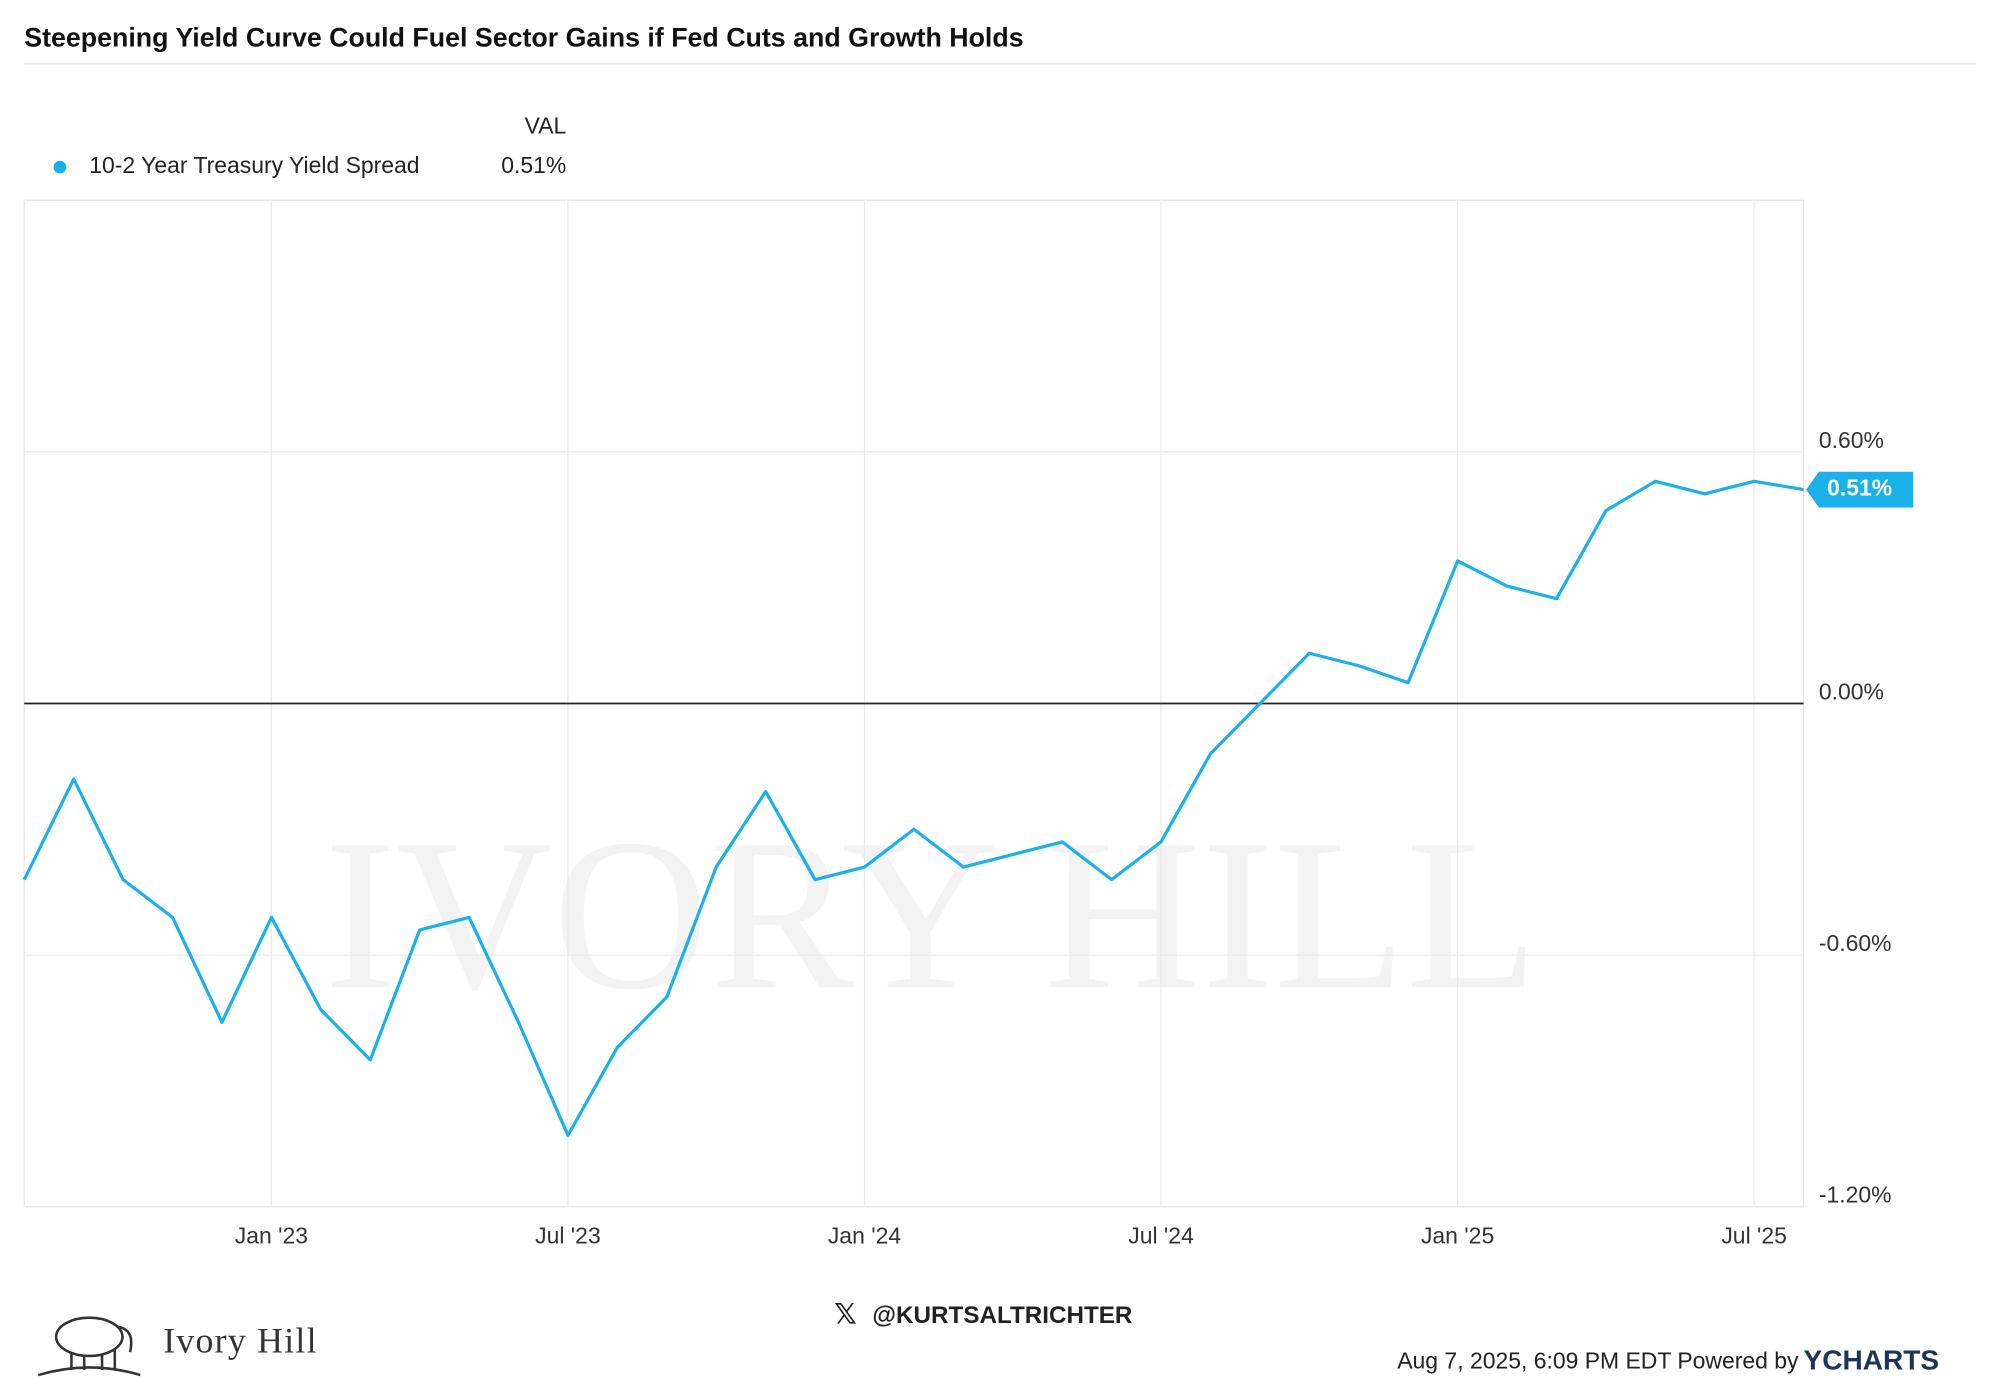 Image resolution: width=2000 pixels, height=1393 pixels. What do you see at coordinates (546, 126) in the screenshot?
I see `legend-header: VAL` at bounding box center [546, 126].